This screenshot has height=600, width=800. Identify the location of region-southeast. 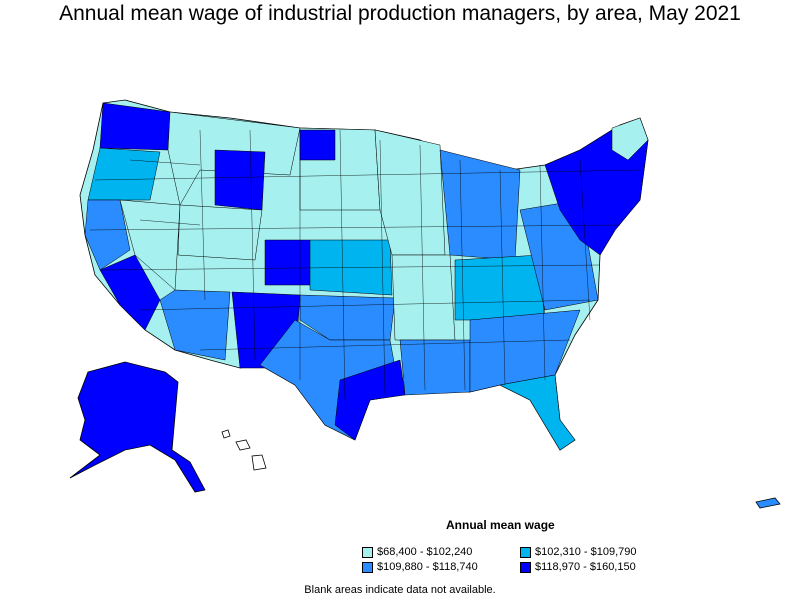
(525, 351).